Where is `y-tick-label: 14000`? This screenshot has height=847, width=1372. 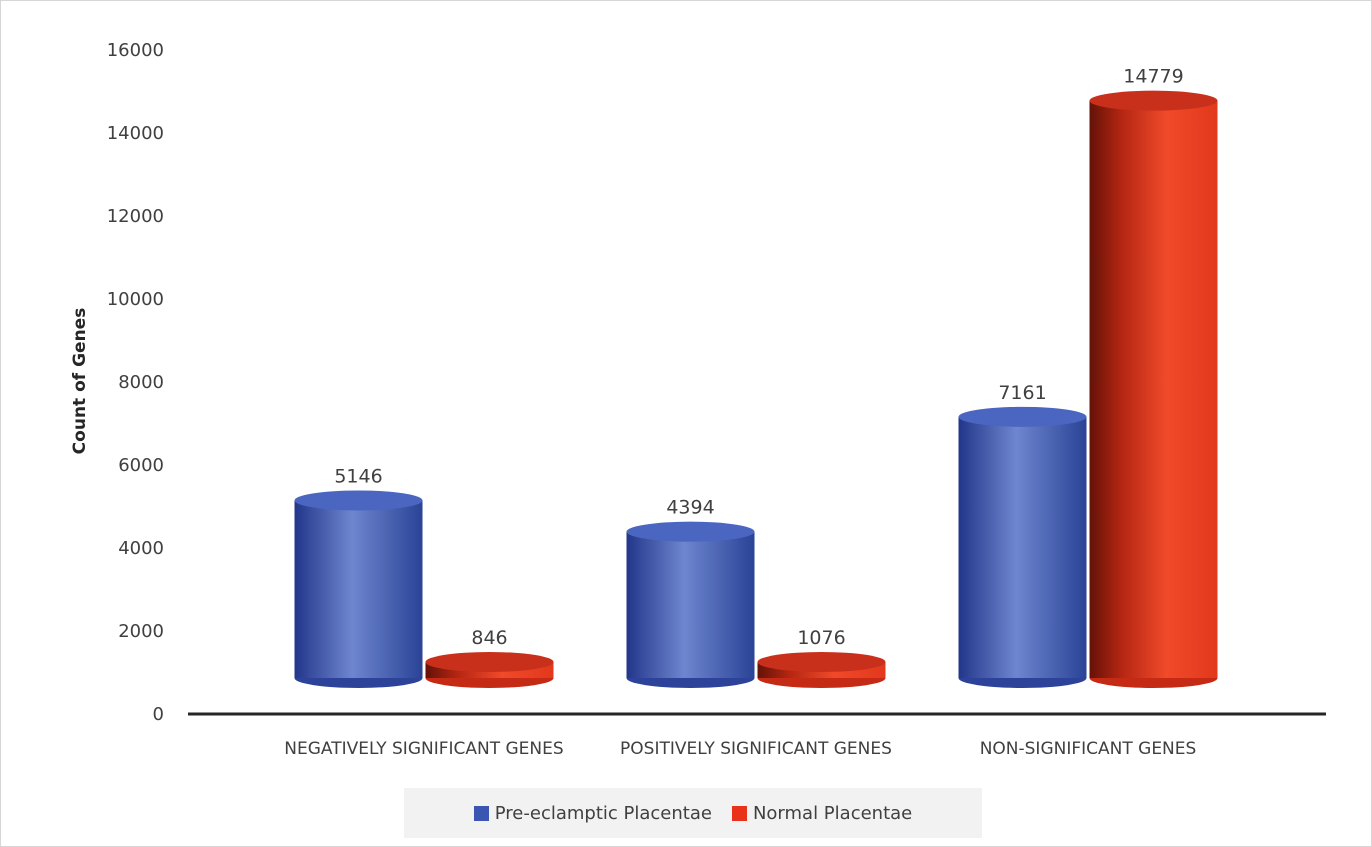 y-tick-label: 14000 is located at coordinates (135, 133).